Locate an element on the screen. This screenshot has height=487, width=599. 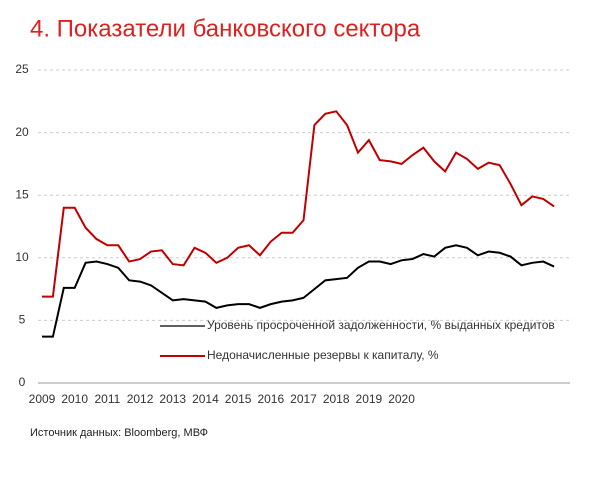
chart-title: 4. Показатели банковского сектора is located at coordinates (225, 28).